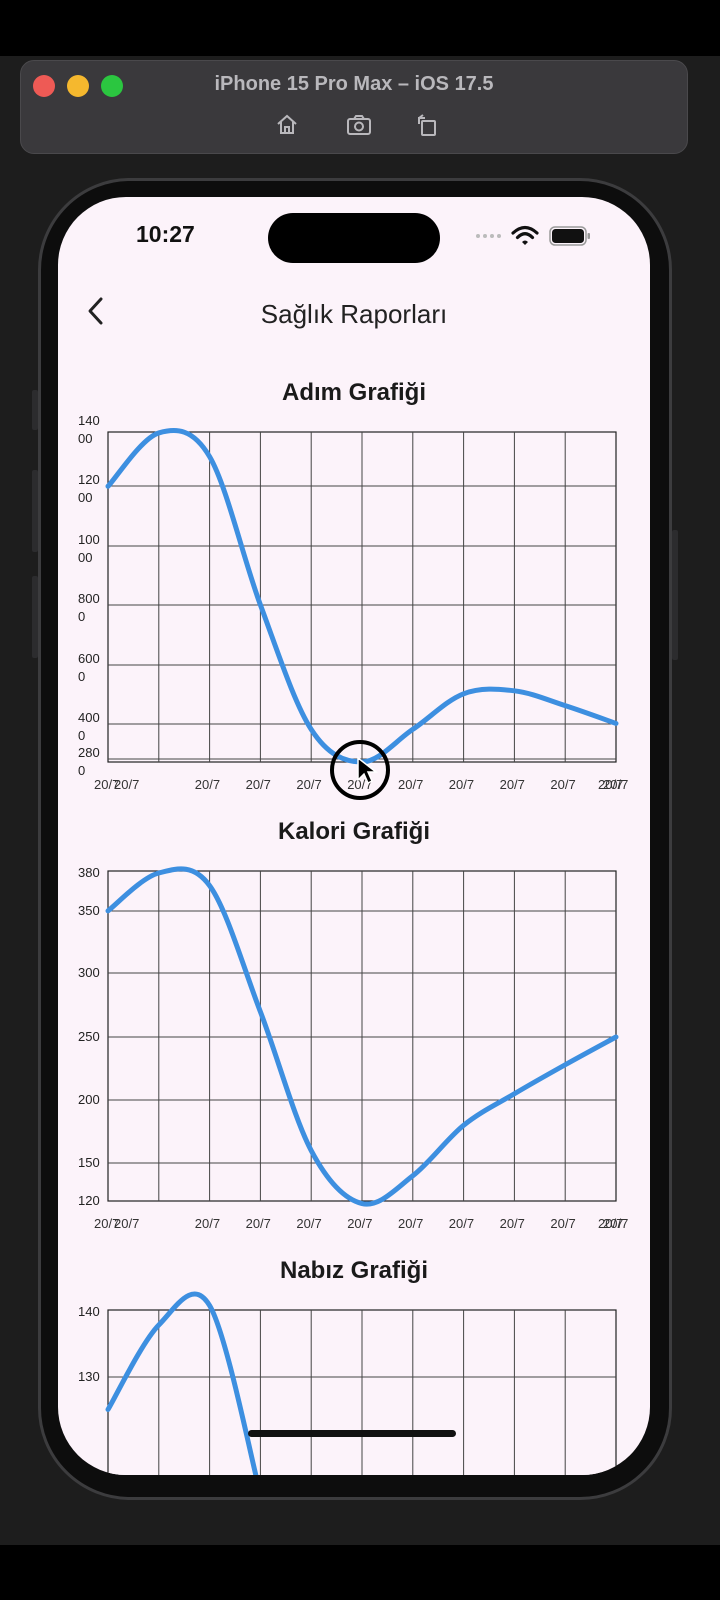 This screenshot has height=1600, width=720. I want to click on chart-1-y-tick-label: 200, so click(89, 1099).